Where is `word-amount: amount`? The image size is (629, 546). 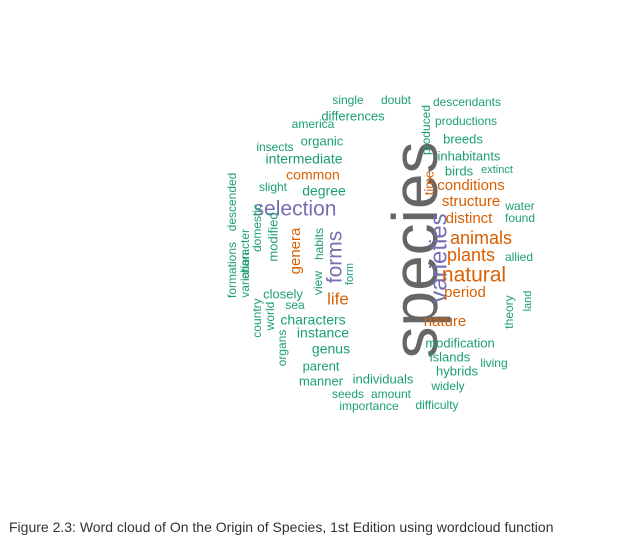 word-amount: amount is located at coordinates (391, 394).